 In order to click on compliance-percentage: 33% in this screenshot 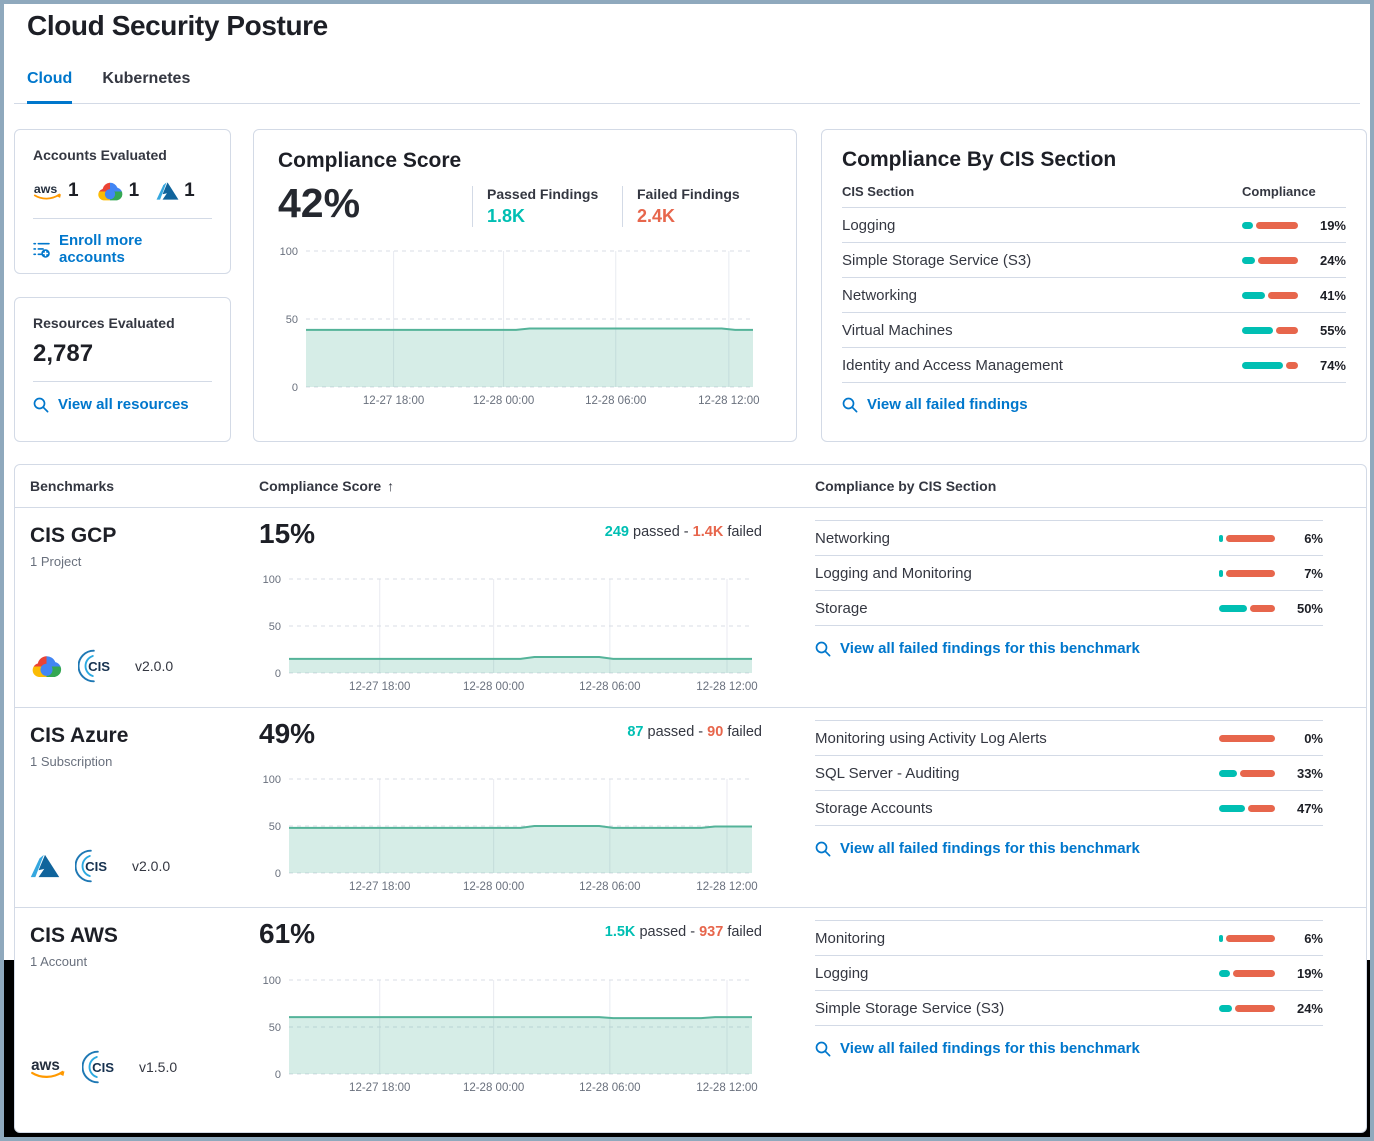, I will do `click(1309, 773)`.